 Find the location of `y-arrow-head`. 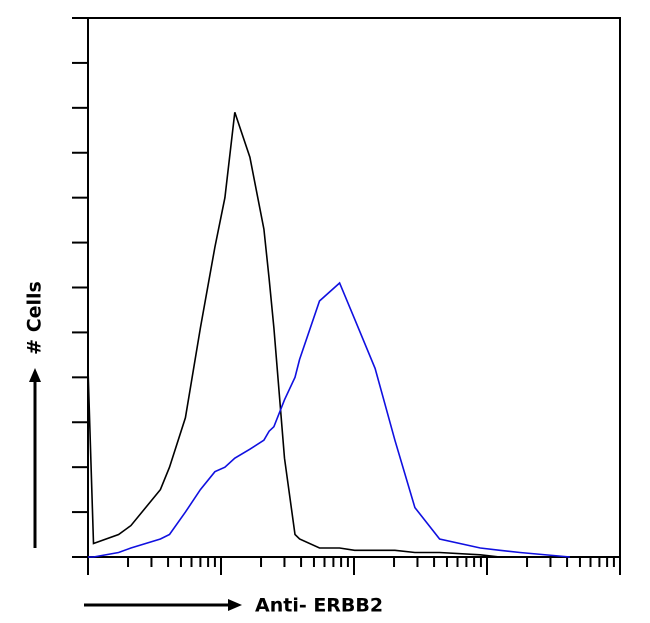

y-arrow-head is located at coordinates (35, 375).